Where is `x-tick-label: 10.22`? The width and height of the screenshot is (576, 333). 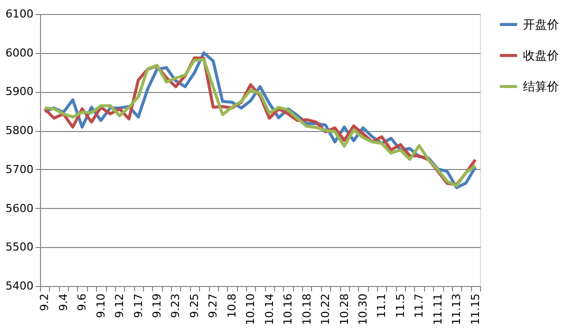 x-tick-label: 10.22 is located at coordinates (325, 309).